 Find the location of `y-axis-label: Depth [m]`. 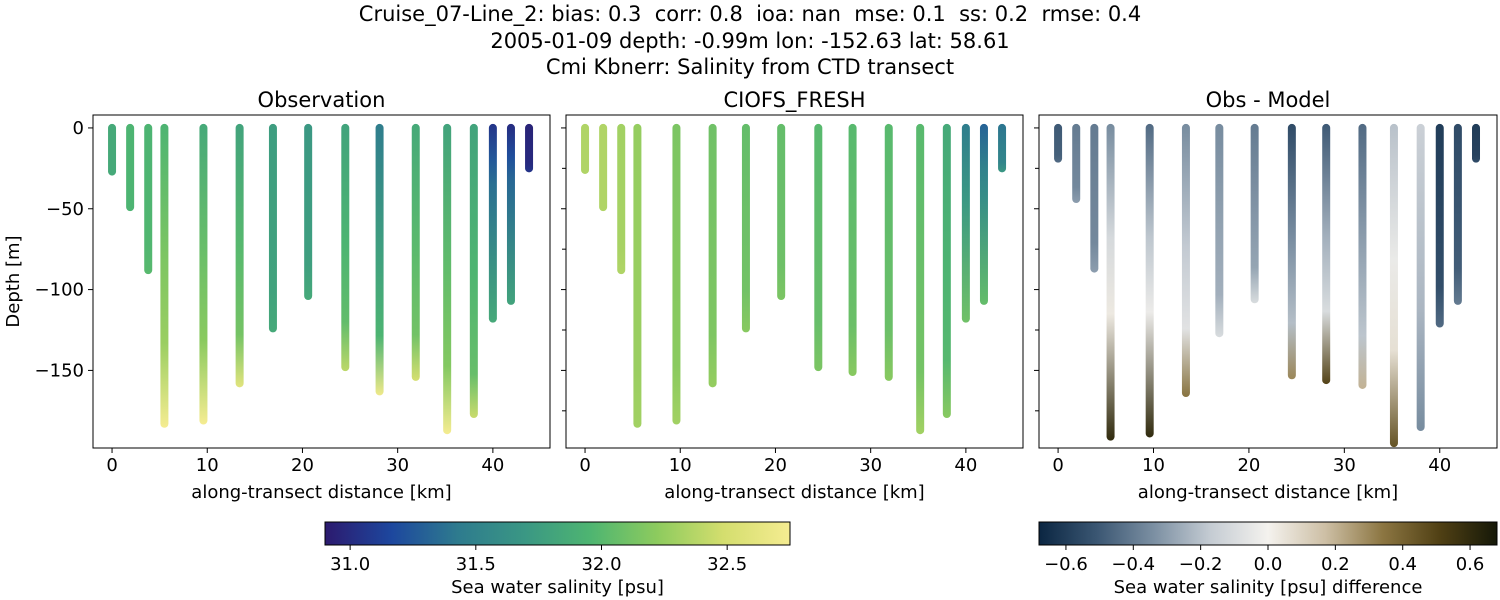

y-axis-label: Depth [m] is located at coordinates (13, 281).